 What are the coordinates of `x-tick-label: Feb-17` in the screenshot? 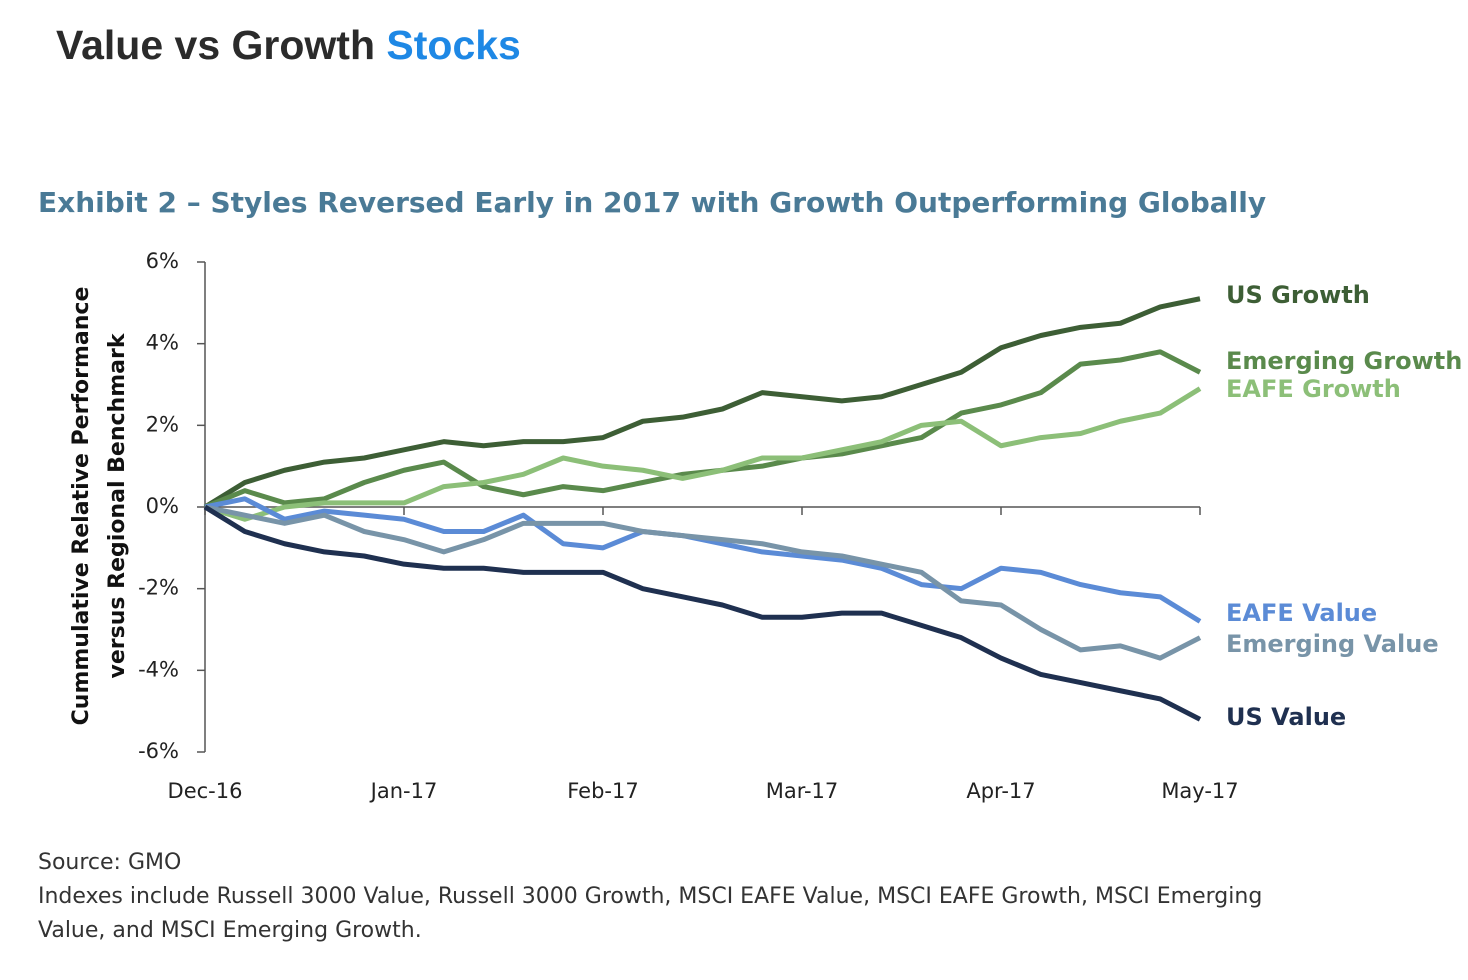 It's located at (602, 791).